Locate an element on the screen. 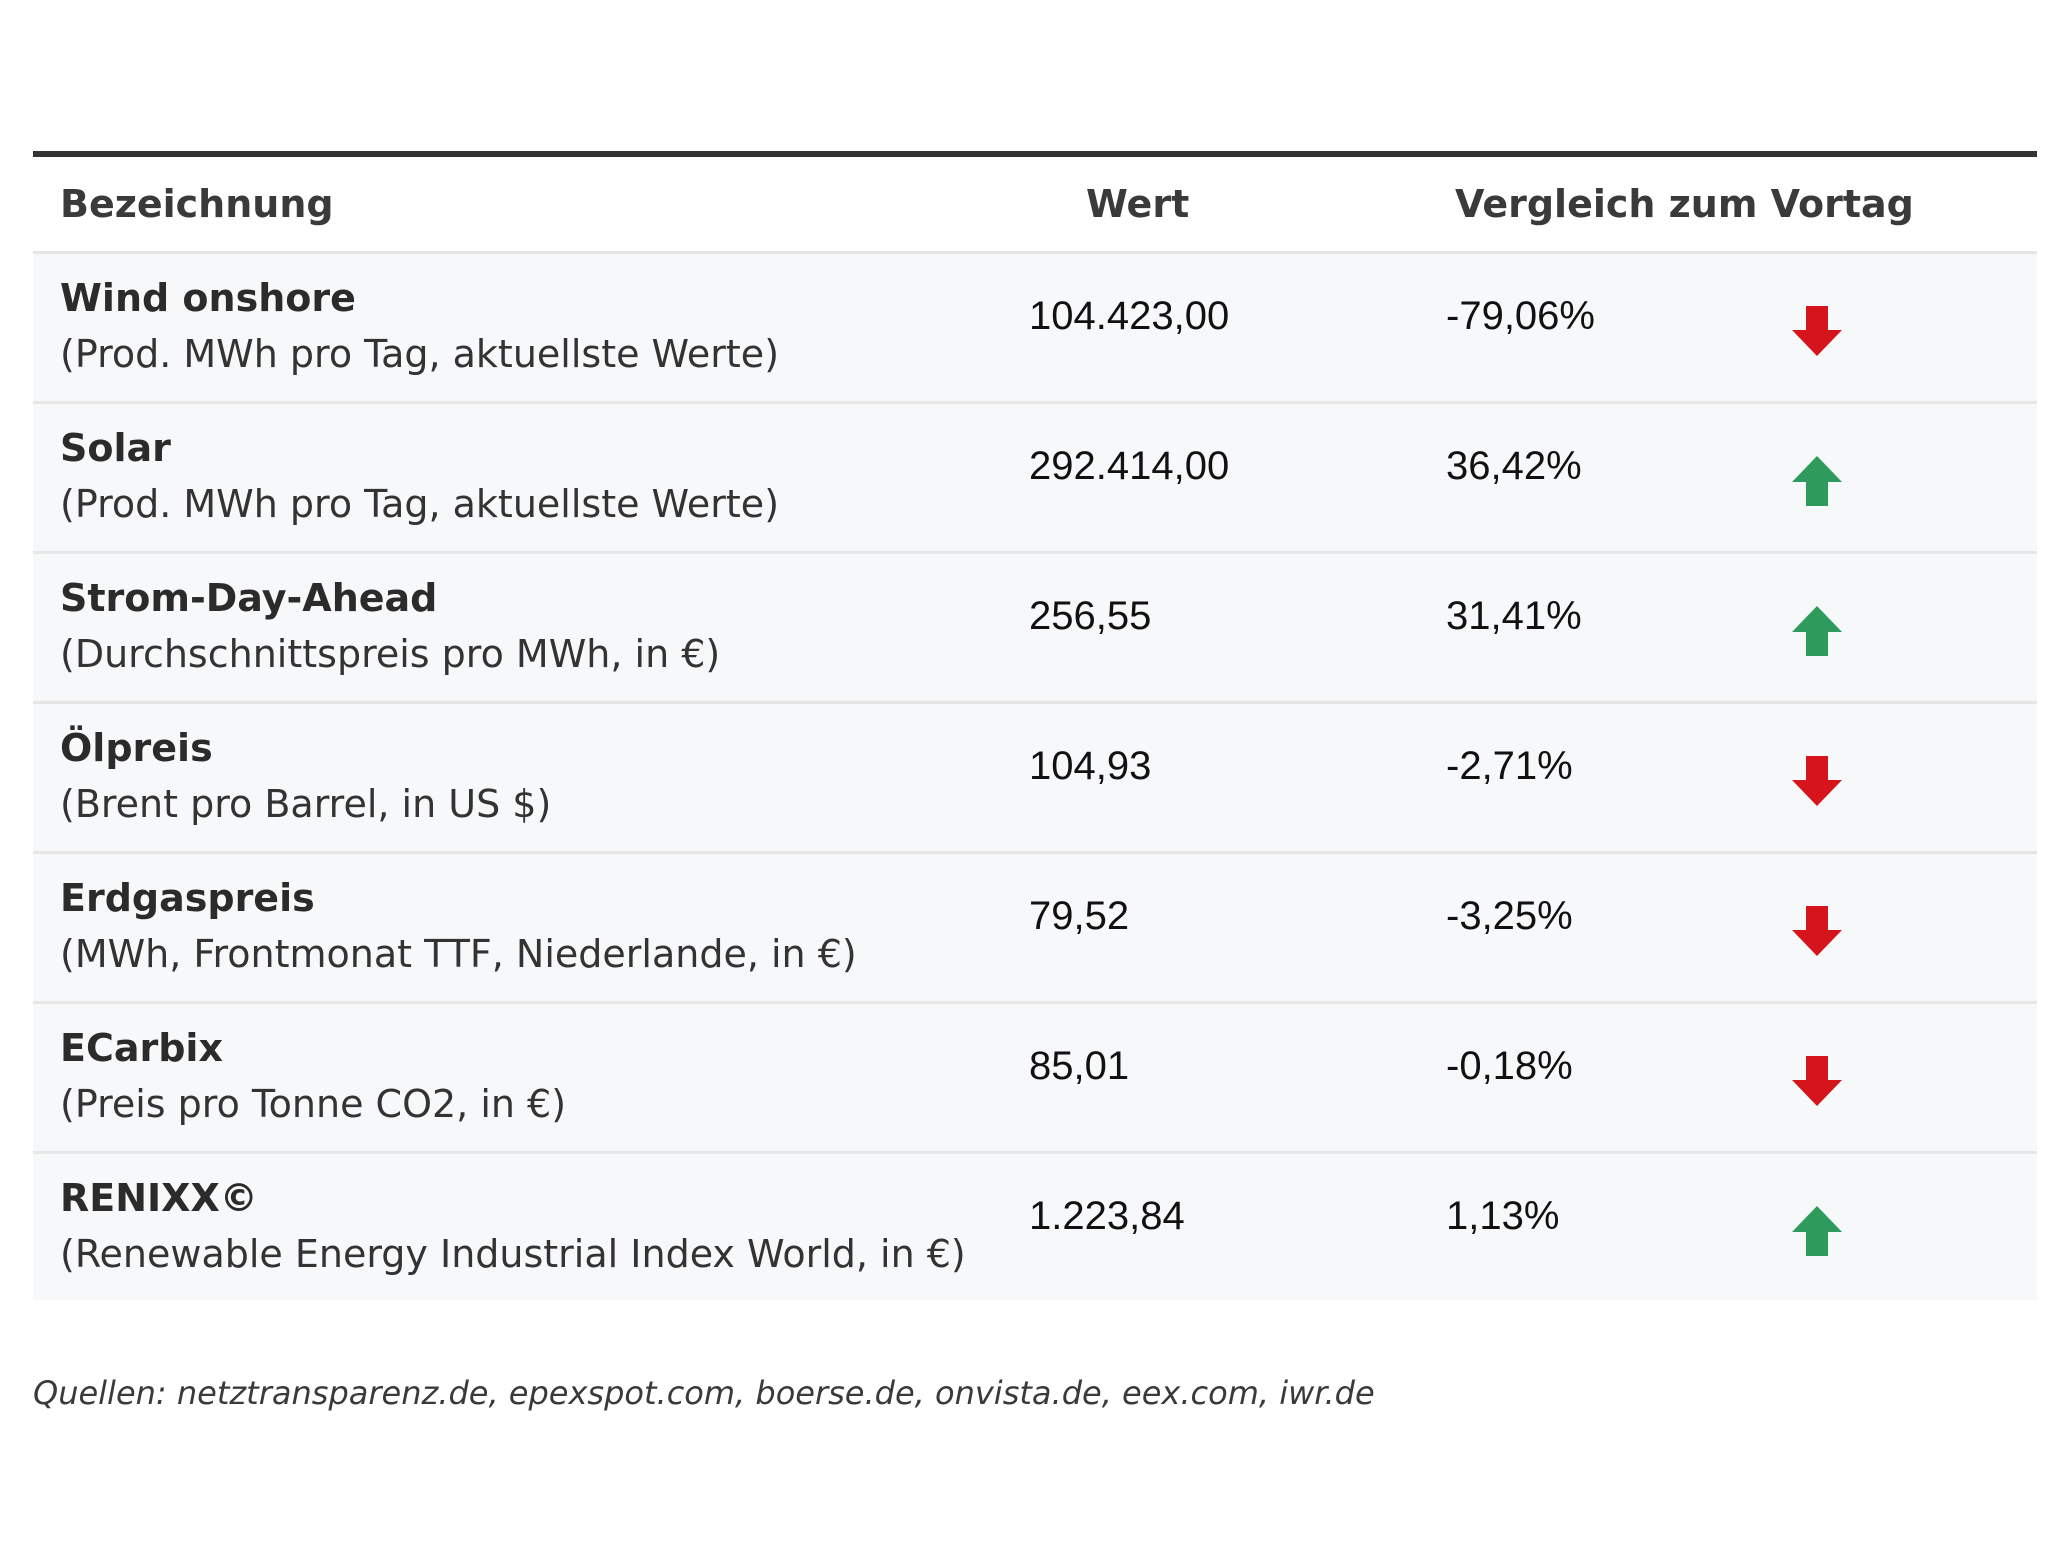 This screenshot has height=1550, width=2065. row-description: (Brent pro Barrel, in US $) is located at coordinates (306, 804).